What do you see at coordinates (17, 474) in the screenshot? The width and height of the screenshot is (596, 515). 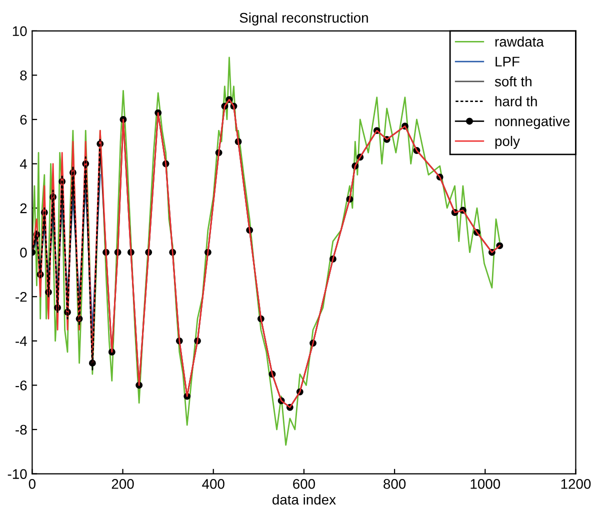 I see `y-tick-label: -10` at bounding box center [17, 474].